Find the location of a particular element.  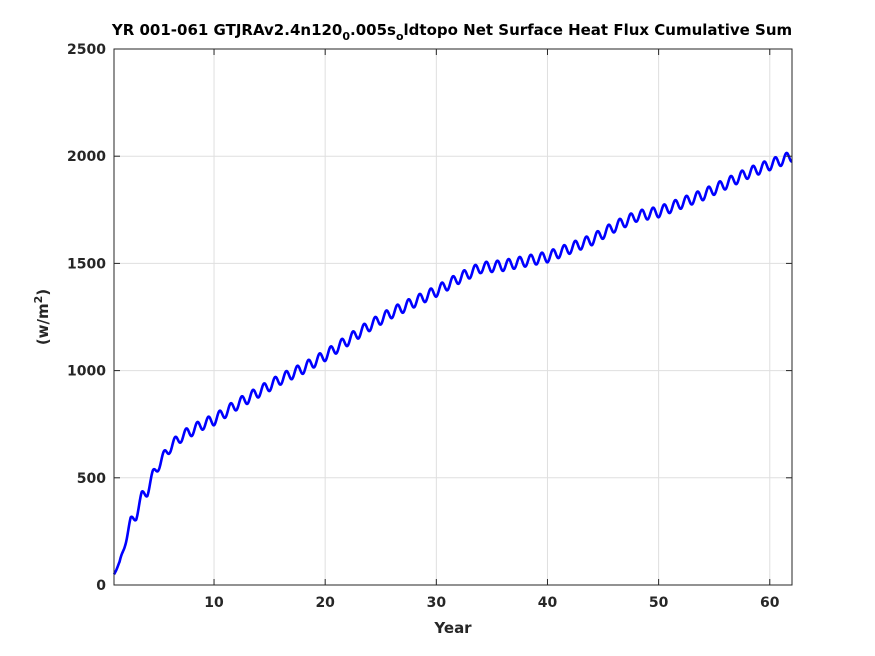

y-tick-label: 1500 is located at coordinates (86, 264).